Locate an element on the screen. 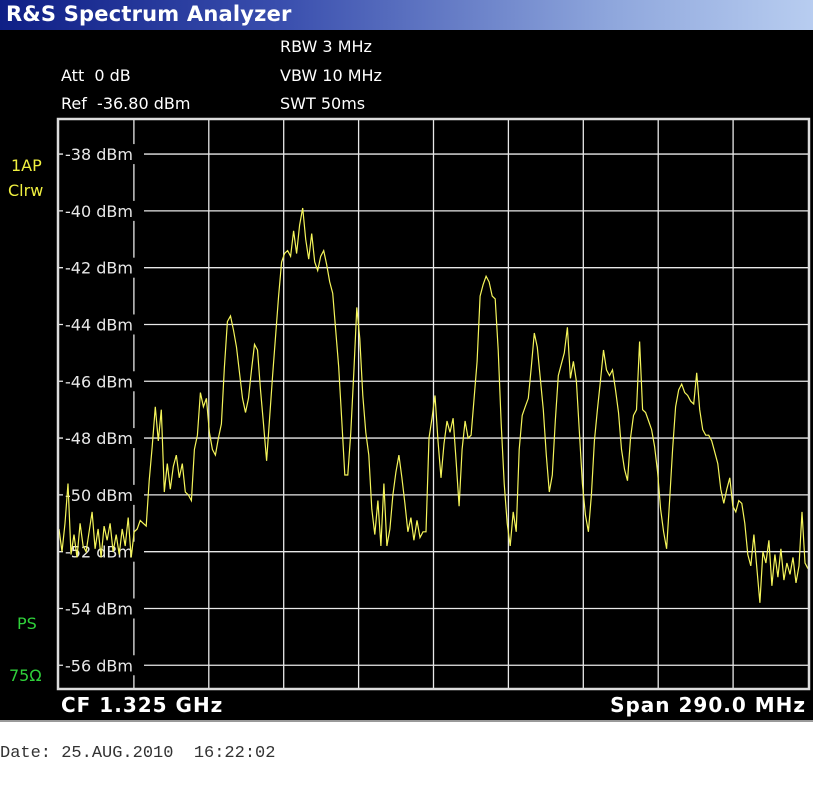 This screenshot has height=791, width=815. y-tick-label: -38 dBm is located at coordinates (99, 154).